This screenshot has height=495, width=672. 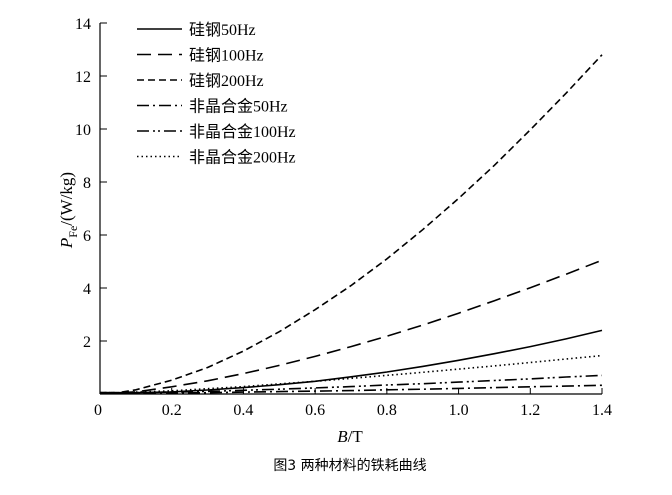 I want to click on x-tick-label: 1.2, so click(x=530, y=410).